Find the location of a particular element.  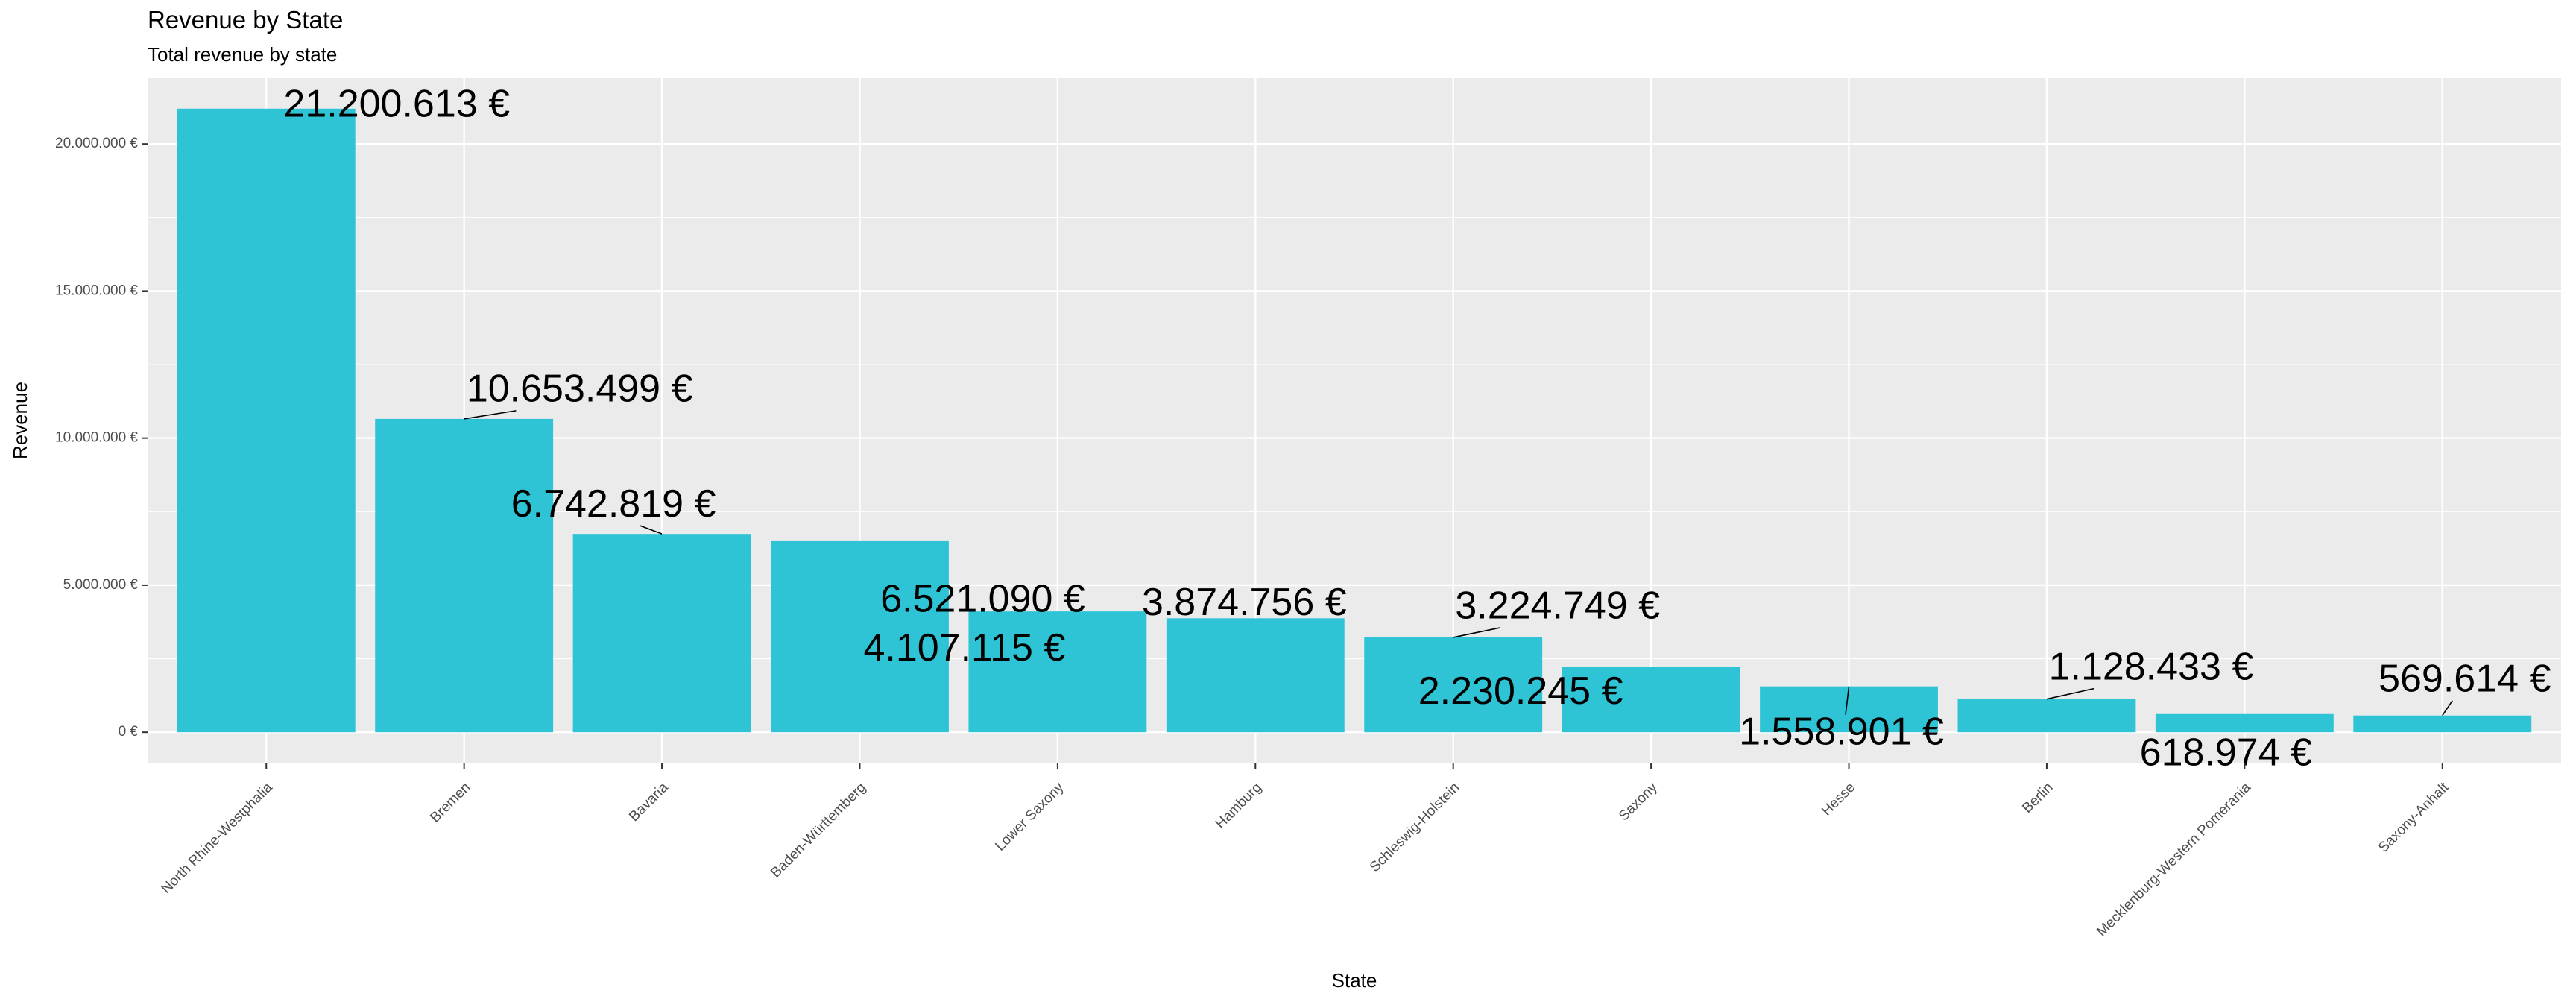

chart-title: Revenue by State is located at coordinates (246, 20).